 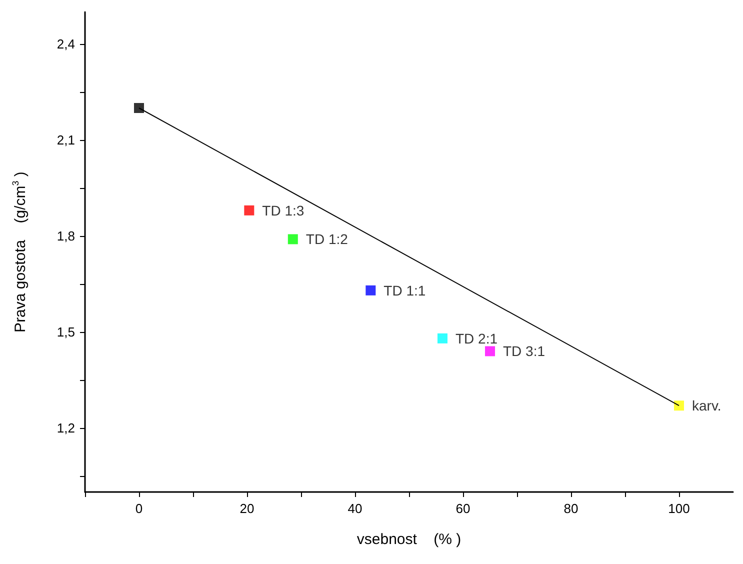 I want to click on series-label: TD 1:2, so click(x=327, y=239).